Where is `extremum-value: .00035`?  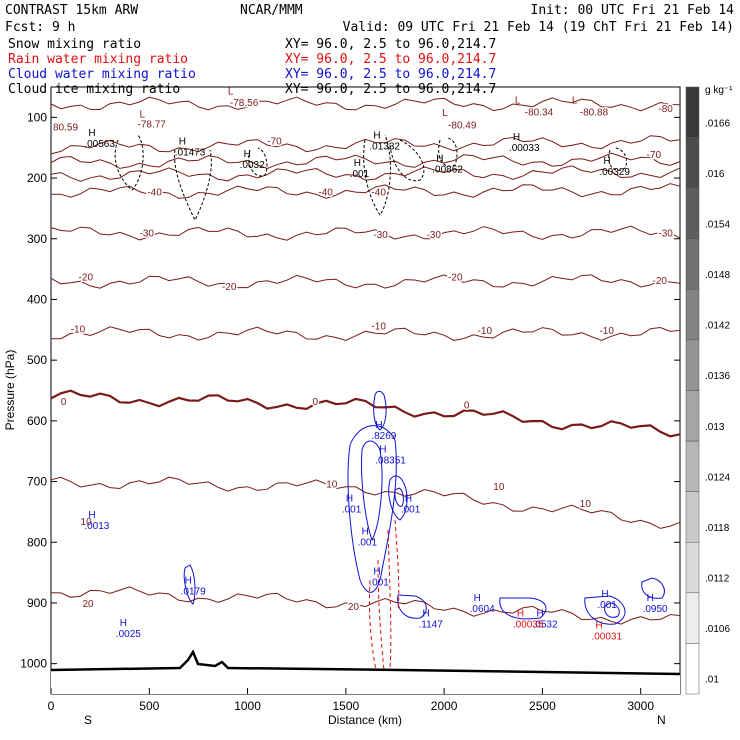 extremum-value: .00035 is located at coordinates (528, 624).